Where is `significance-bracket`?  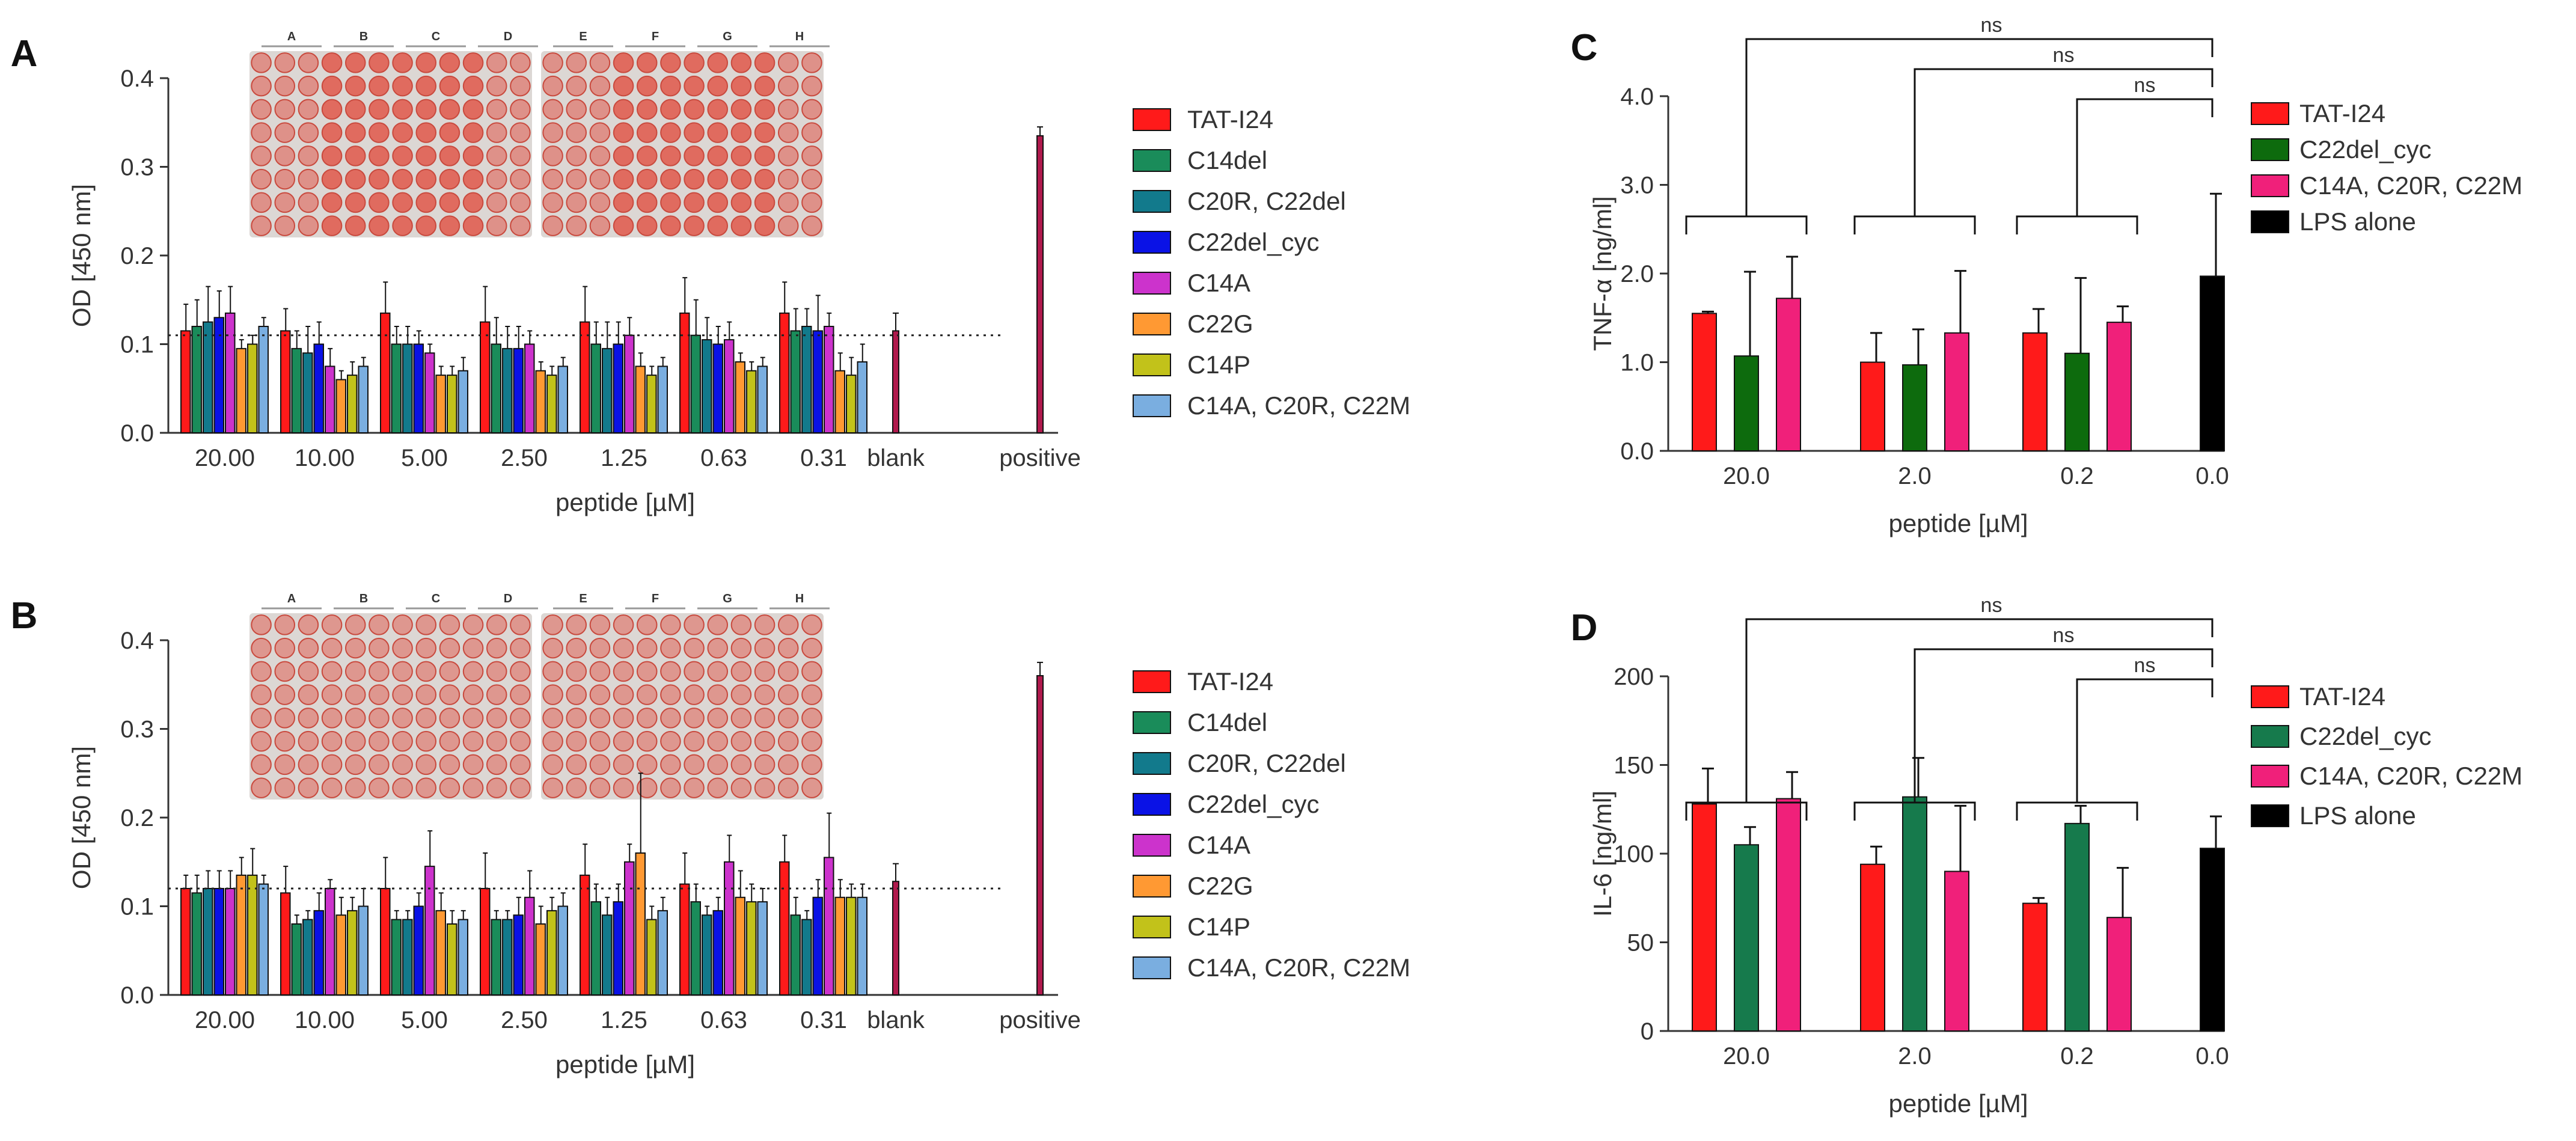
significance-bracket is located at coordinates (2063, 725).